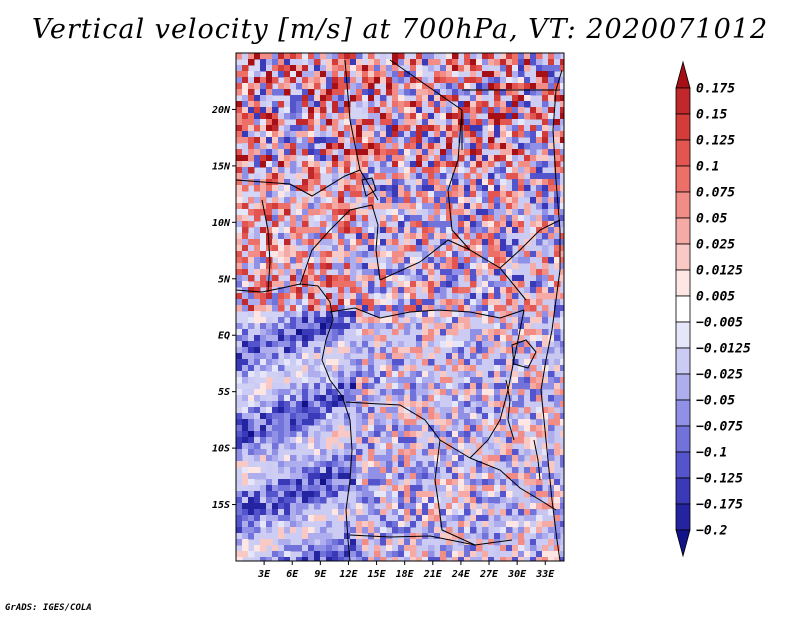  What do you see at coordinates (683, 153) in the screenshot?
I see `colorbar-swatch` at bounding box center [683, 153].